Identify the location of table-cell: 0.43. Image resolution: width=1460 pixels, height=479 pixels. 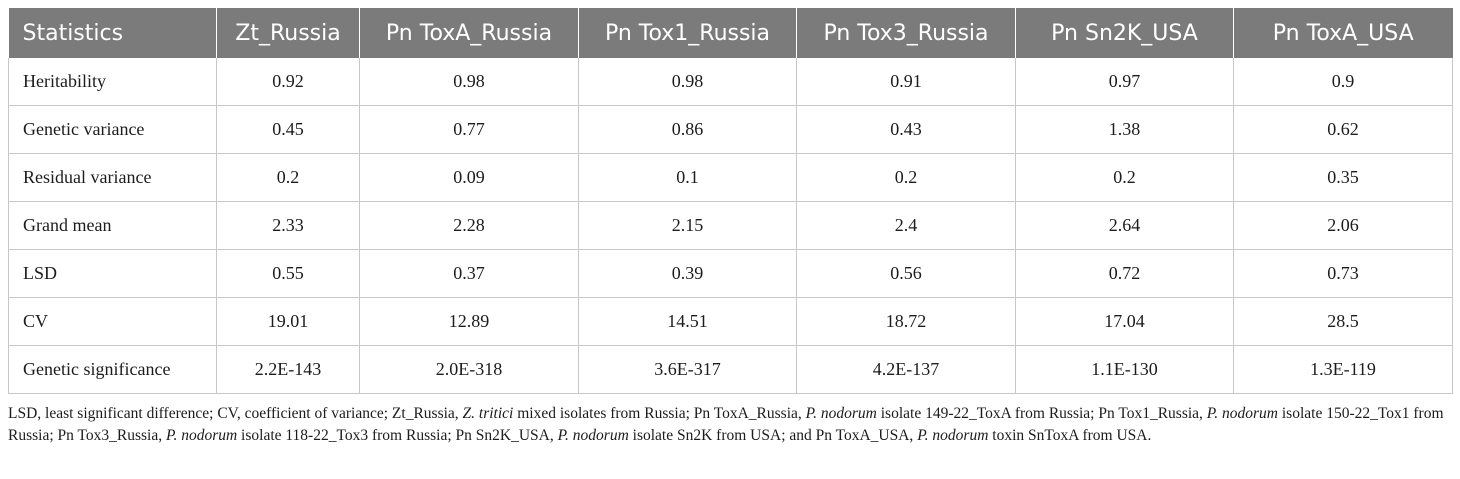
(906, 129).